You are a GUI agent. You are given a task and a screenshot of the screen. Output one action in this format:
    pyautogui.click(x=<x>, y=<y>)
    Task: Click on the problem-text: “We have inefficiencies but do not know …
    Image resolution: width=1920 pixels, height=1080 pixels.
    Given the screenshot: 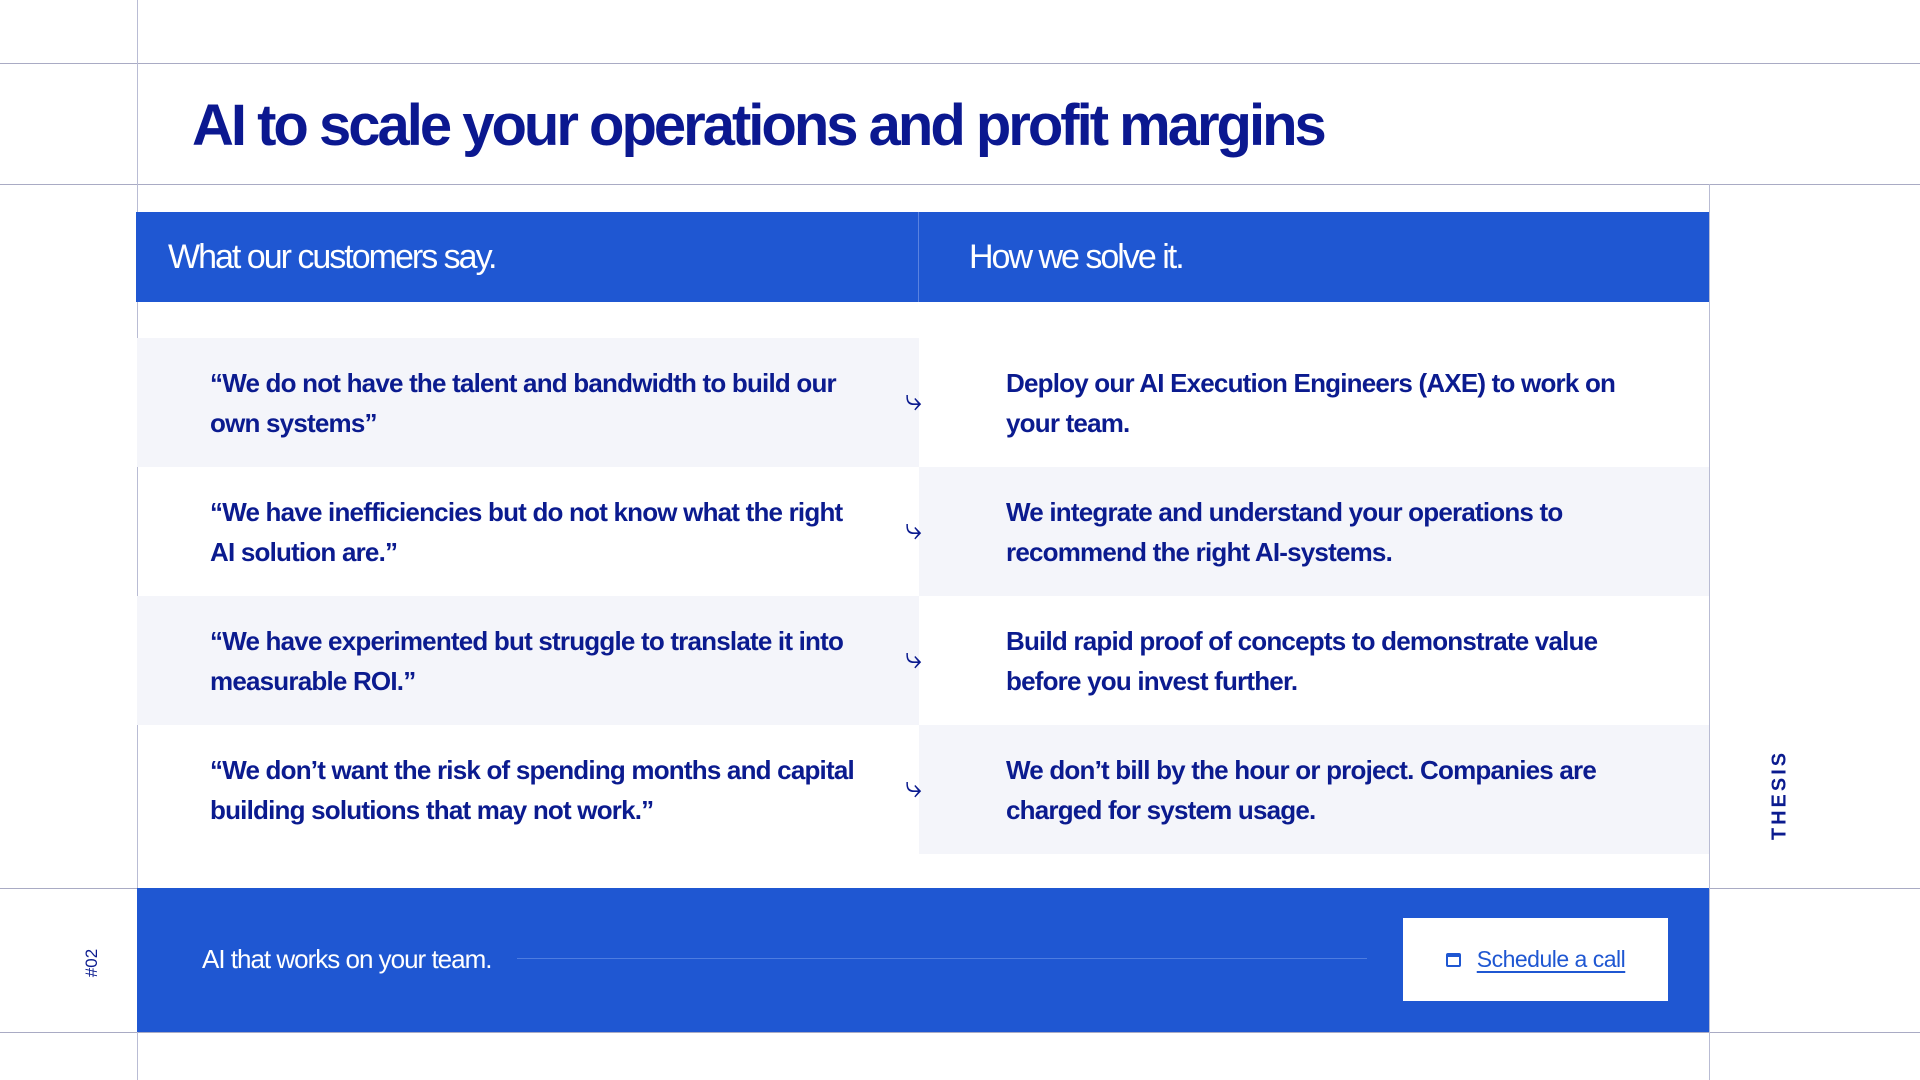 What is the action you would take?
    pyautogui.click(x=526, y=531)
    